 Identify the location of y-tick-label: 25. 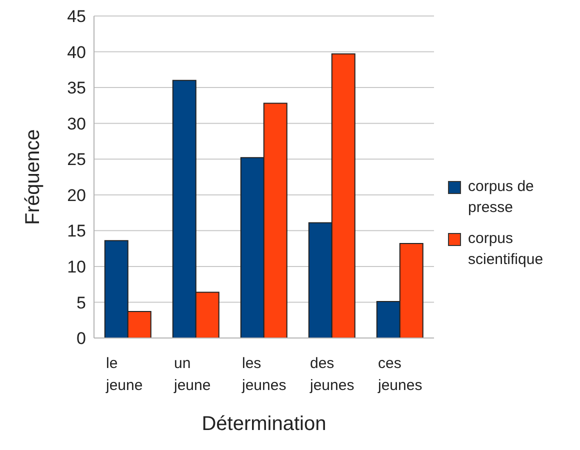
(76, 160).